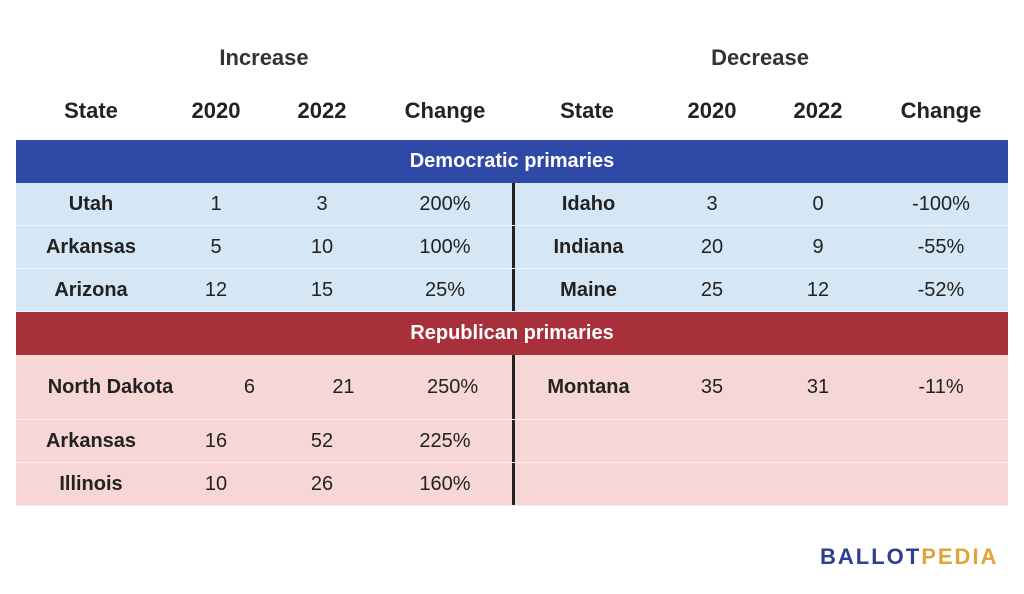  I want to click on cell-2020: 3, so click(712, 203).